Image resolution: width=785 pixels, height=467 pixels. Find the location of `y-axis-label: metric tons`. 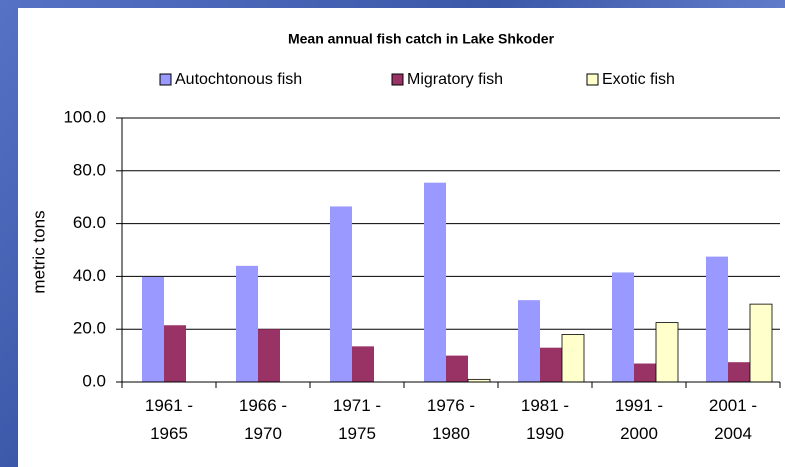

y-axis-label: metric tons is located at coordinates (38, 251).